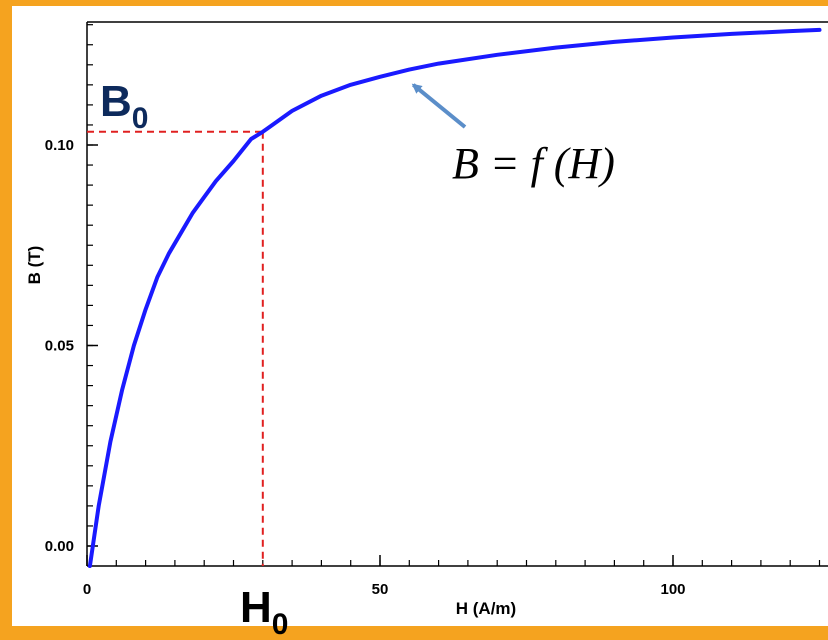 The image size is (828, 640). I want to click on h0-marker-label: H0, so click(264, 611).